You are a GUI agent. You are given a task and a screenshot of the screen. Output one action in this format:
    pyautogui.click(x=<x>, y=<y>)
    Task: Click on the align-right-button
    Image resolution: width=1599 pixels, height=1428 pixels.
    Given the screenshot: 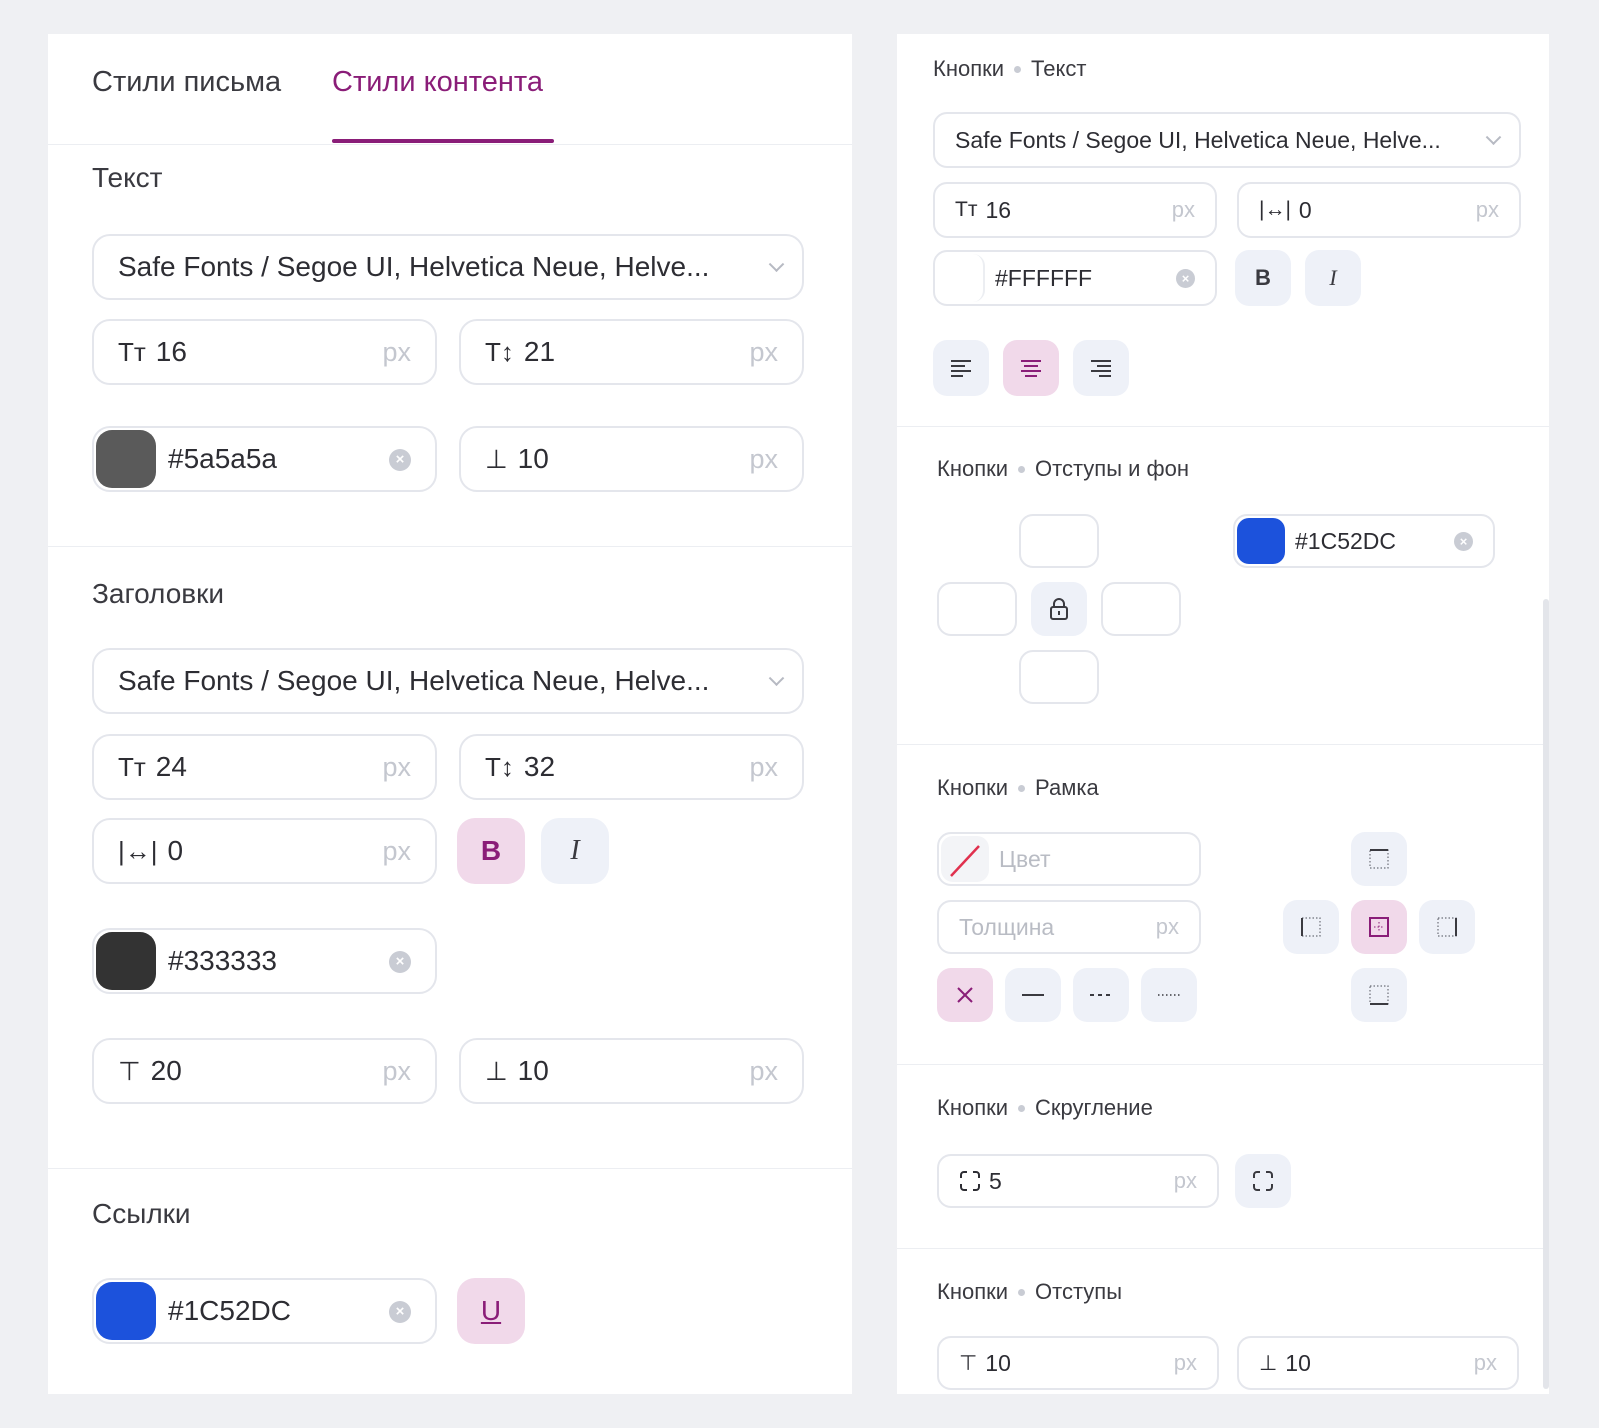 What is the action you would take?
    pyautogui.click(x=1101, y=368)
    